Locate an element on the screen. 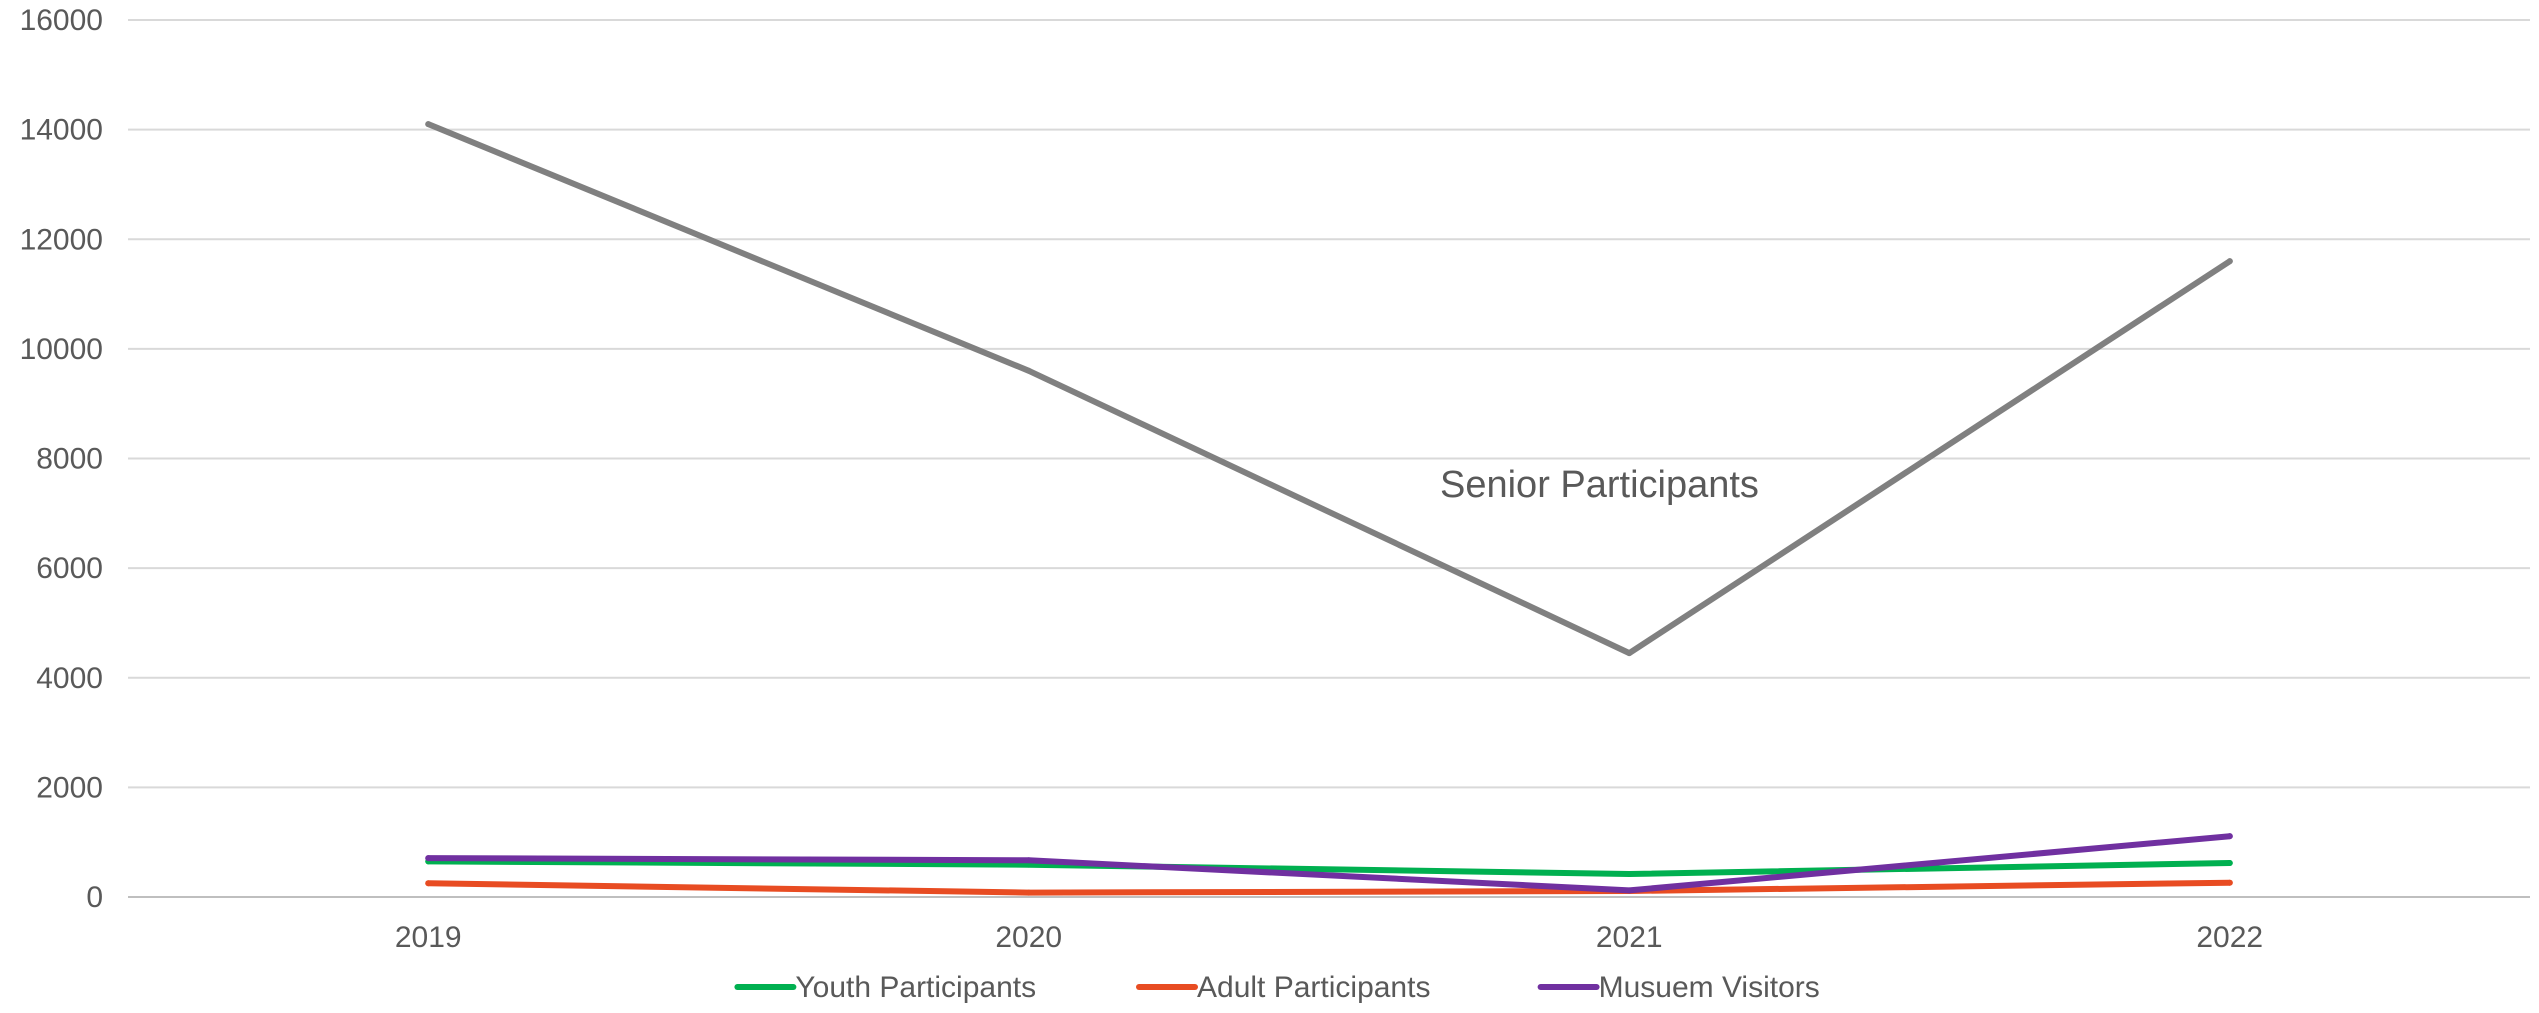 The image size is (2539, 1013). x-tick-label: 2021 is located at coordinates (1629, 937).